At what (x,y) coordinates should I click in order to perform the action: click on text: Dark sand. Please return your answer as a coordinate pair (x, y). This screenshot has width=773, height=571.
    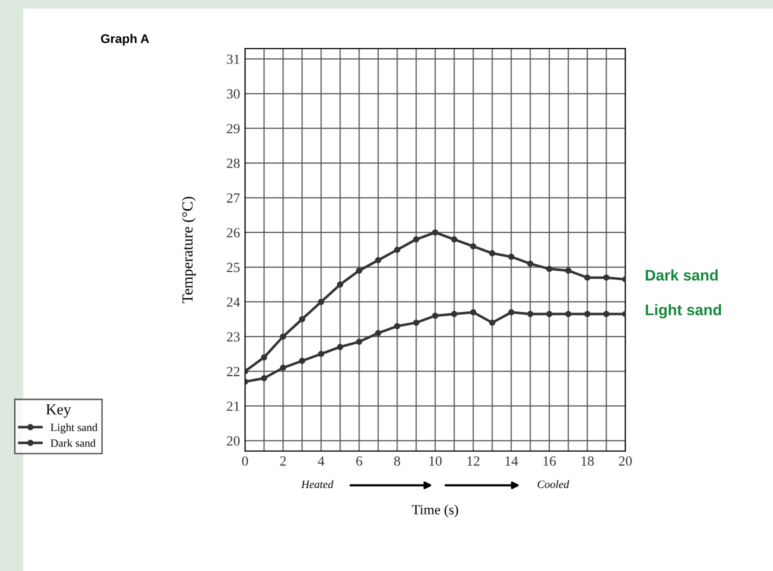
    Looking at the image, I should click on (682, 275).